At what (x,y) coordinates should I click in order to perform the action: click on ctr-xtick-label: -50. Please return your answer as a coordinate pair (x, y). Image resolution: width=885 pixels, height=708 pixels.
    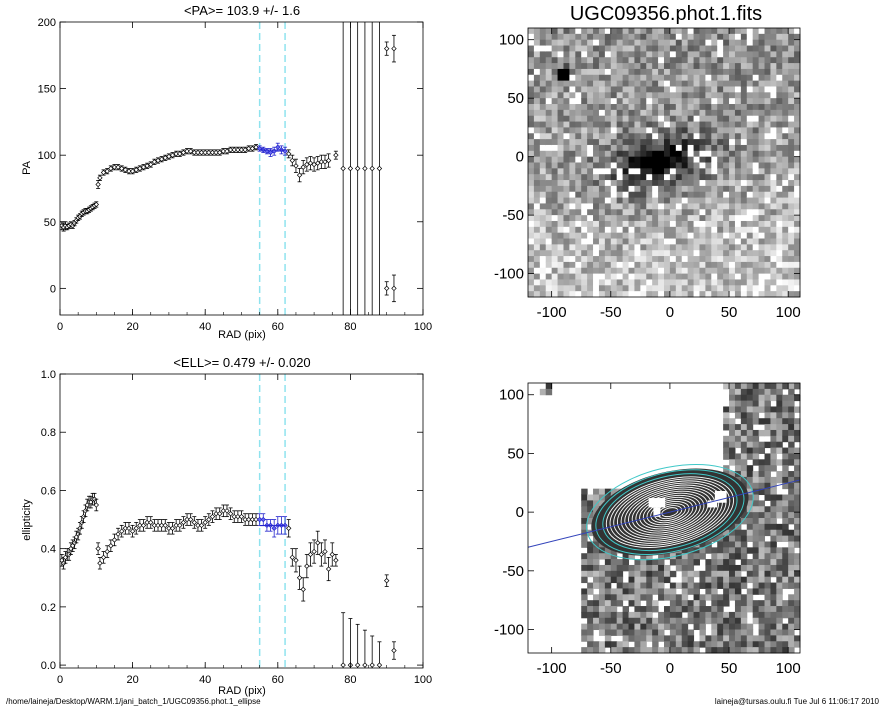
    Looking at the image, I should click on (611, 668).